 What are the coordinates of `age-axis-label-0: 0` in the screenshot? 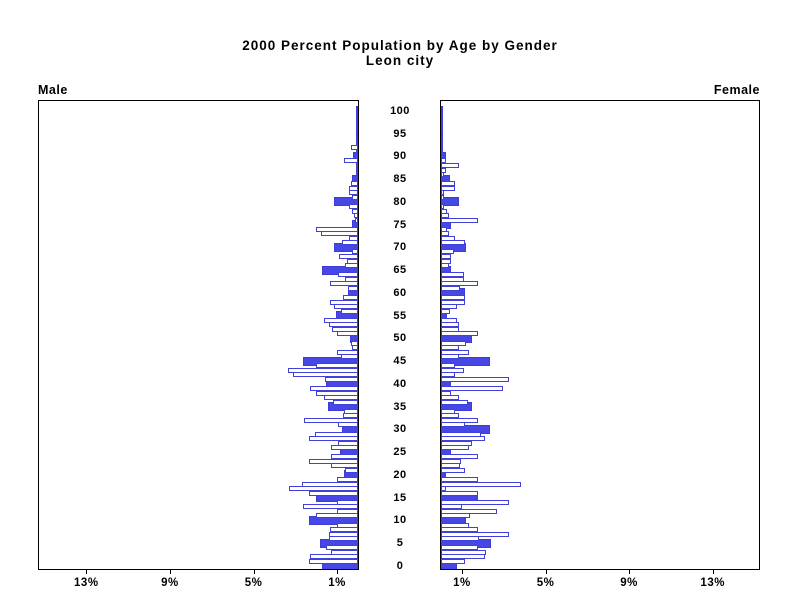 It's located at (400, 566).